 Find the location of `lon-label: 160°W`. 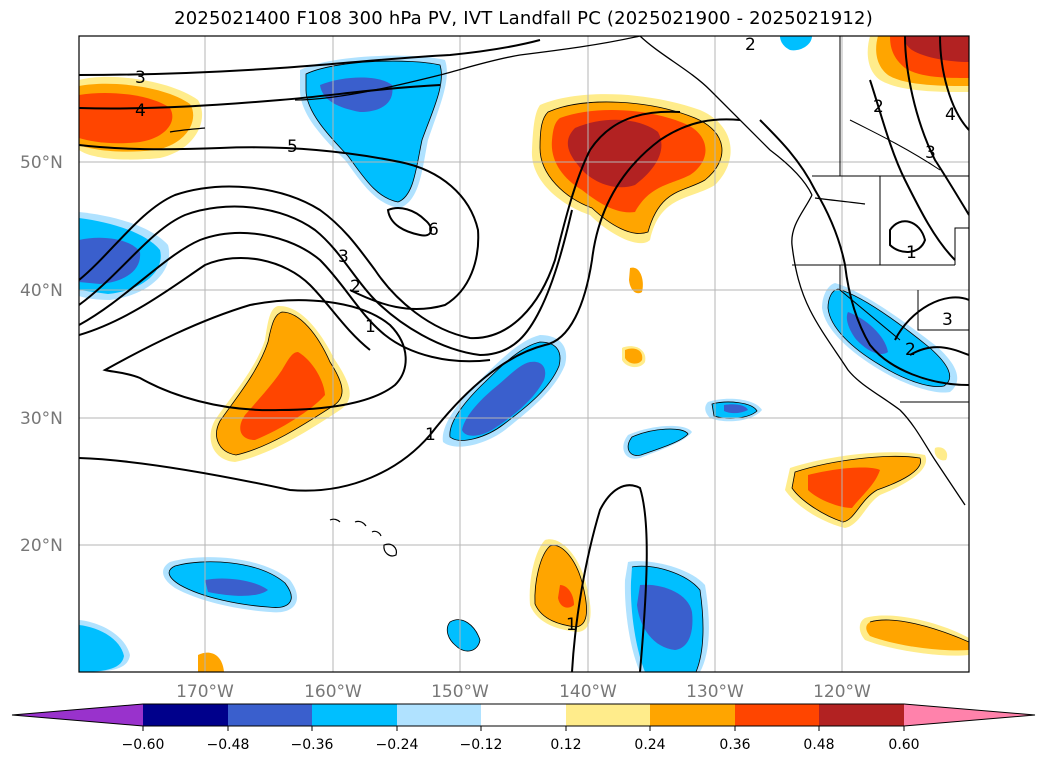

lon-label: 160°W is located at coordinates (333, 692).